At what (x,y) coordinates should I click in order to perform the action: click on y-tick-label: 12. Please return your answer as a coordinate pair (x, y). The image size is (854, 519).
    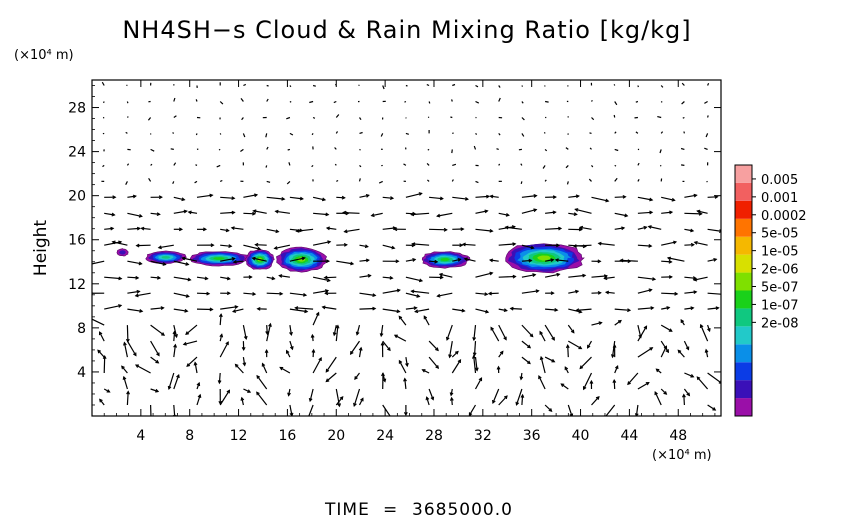
    Looking at the image, I should click on (77, 285).